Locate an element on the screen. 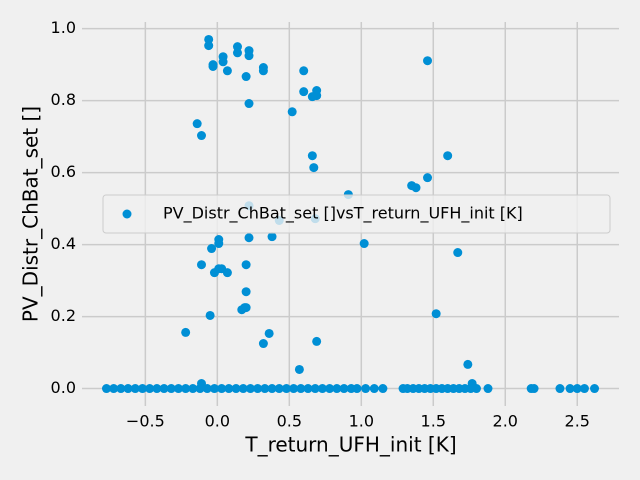  y-axis-label: PV_Distr_ChBat_set [] is located at coordinates (31, 214).